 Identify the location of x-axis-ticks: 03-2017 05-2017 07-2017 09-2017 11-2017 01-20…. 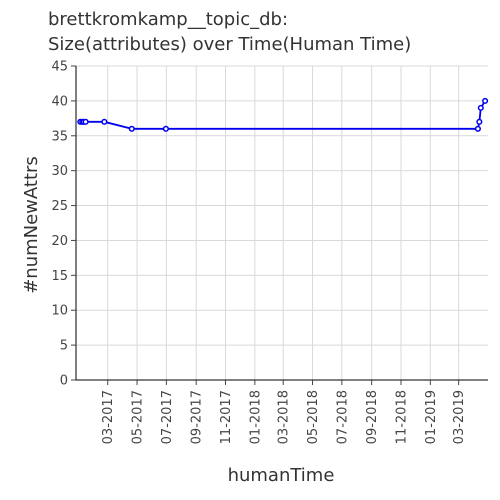
(284, 412).